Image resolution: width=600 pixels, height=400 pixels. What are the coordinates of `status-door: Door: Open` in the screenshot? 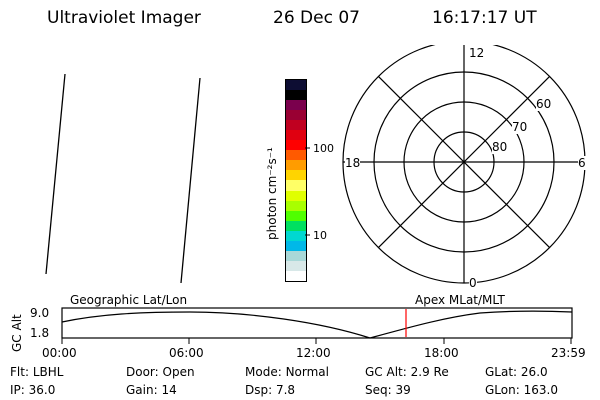 It's located at (160, 372).